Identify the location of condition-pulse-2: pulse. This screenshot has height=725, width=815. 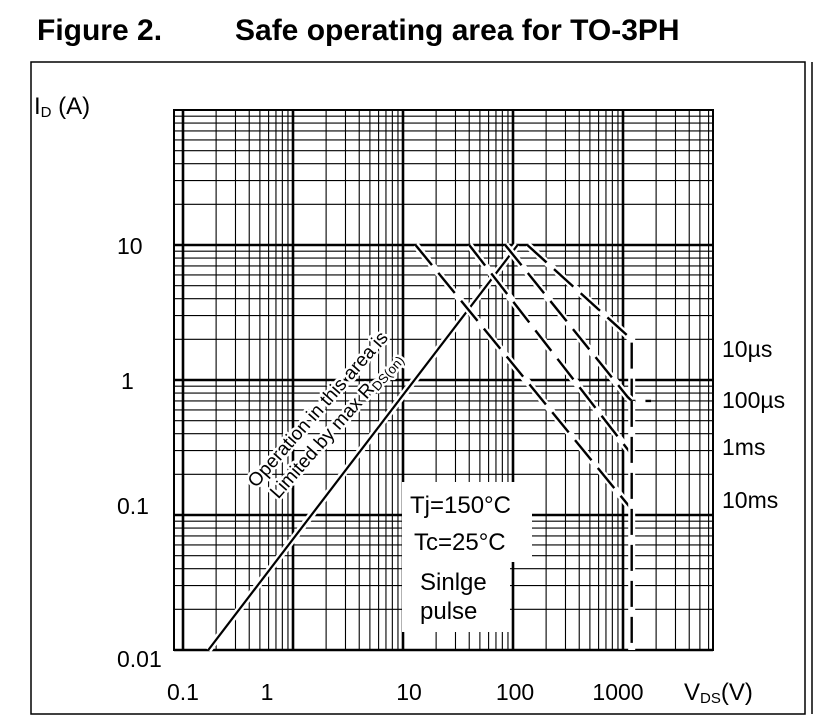
(448, 611).